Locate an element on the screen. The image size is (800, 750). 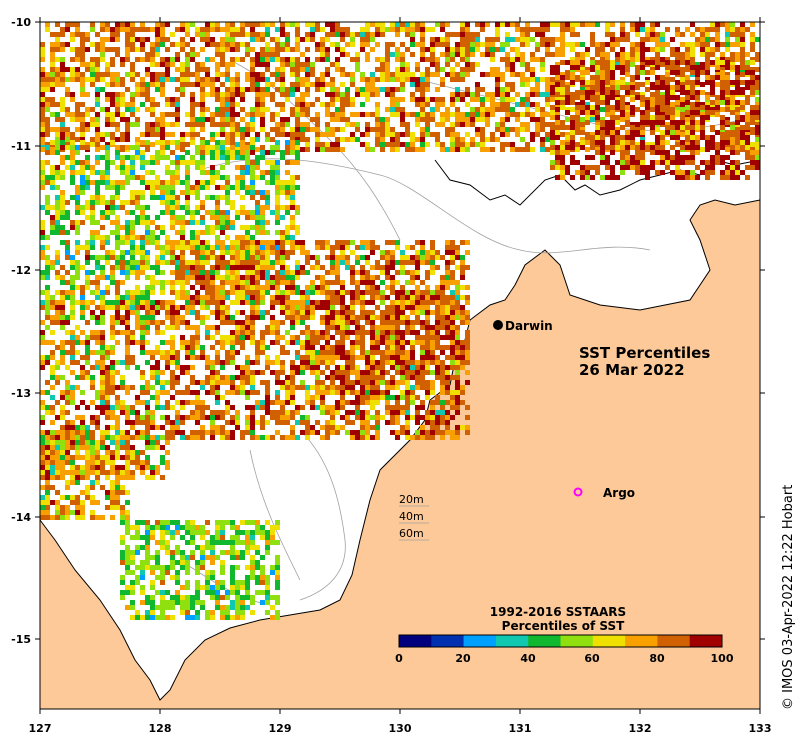
colorbar-swatches is located at coordinates (561, 641).